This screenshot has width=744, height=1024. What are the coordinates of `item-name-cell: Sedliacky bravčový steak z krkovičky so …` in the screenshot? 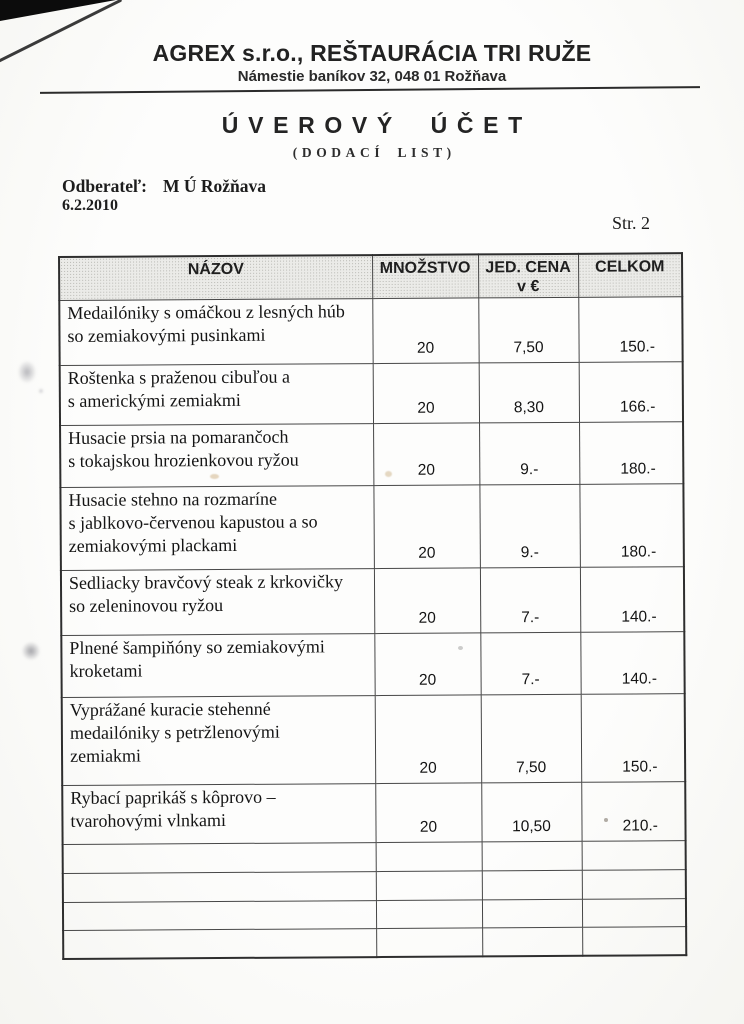 It's located at (217, 602).